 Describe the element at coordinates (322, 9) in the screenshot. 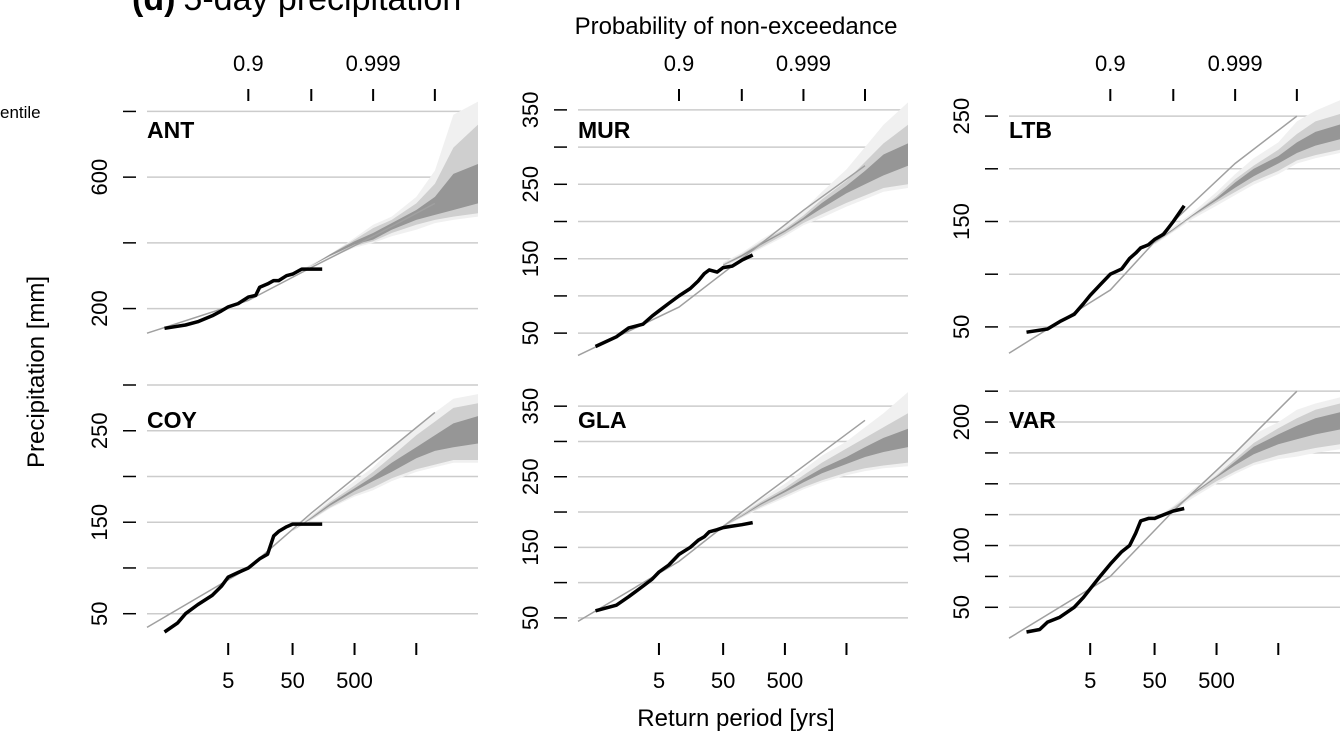

I see `figure-title-text: 5-day precipitation` at that location.